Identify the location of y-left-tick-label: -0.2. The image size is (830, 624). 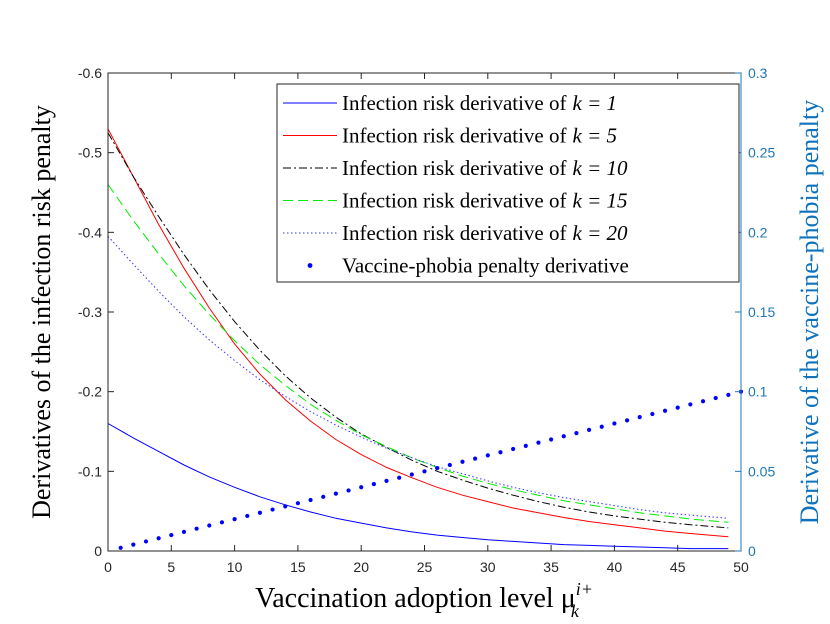
(90, 392).